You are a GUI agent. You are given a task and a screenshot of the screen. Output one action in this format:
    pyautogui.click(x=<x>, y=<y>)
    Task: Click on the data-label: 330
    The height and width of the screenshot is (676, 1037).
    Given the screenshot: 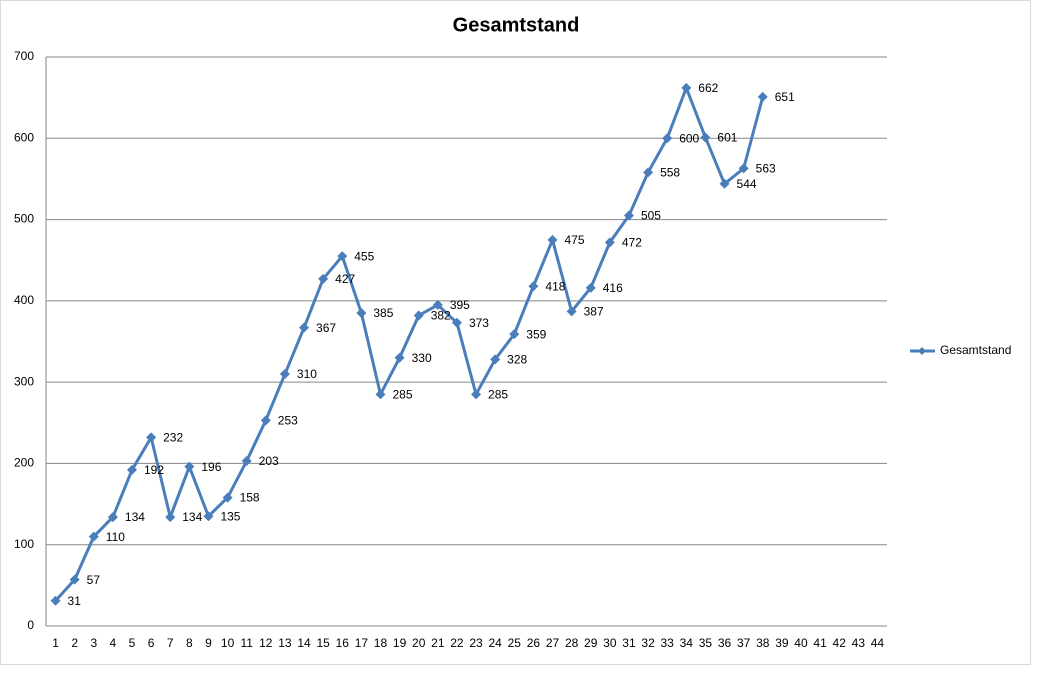 What is the action you would take?
    pyautogui.click(x=422, y=358)
    